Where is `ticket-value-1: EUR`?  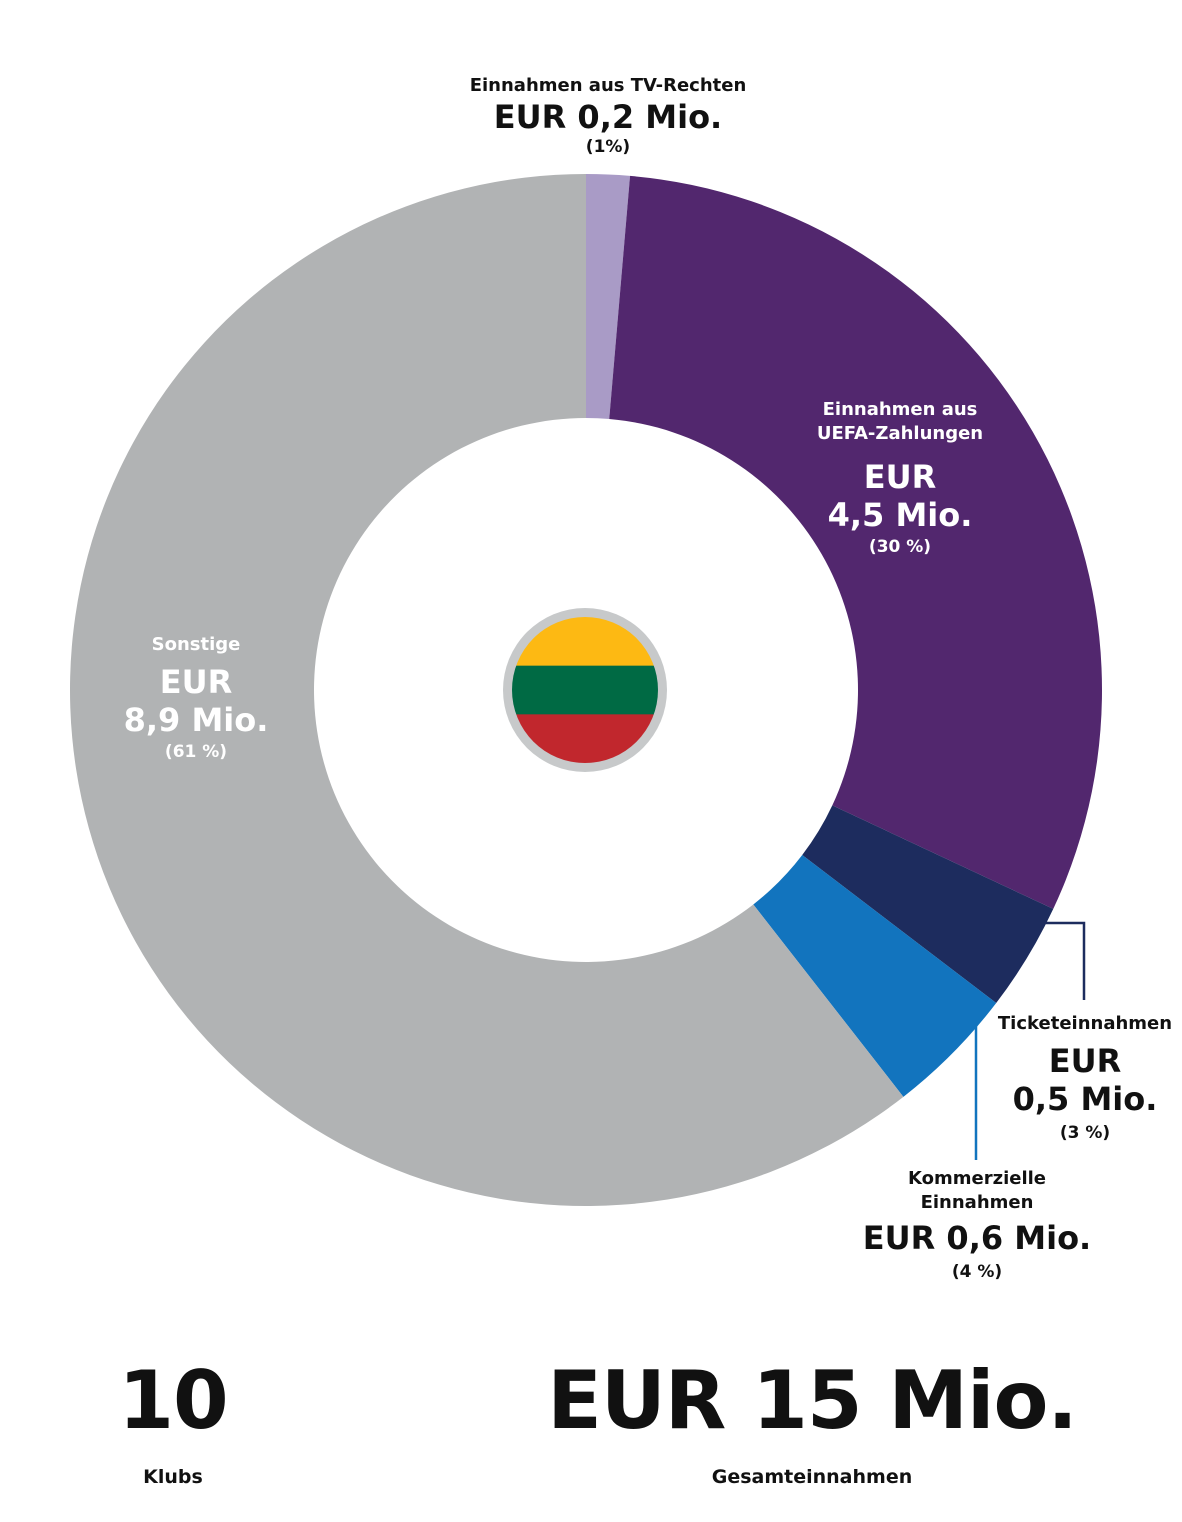 ticket-value-1: EUR is located at coordinates (1085, 1061).